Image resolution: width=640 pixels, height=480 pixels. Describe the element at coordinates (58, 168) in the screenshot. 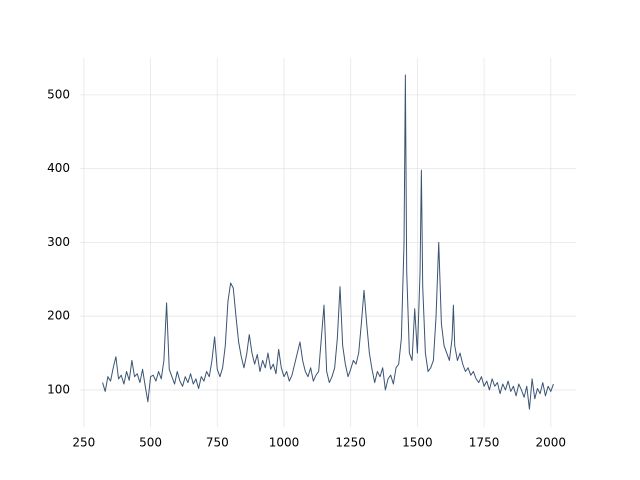

I see `y-tick-label: 400` at that location.